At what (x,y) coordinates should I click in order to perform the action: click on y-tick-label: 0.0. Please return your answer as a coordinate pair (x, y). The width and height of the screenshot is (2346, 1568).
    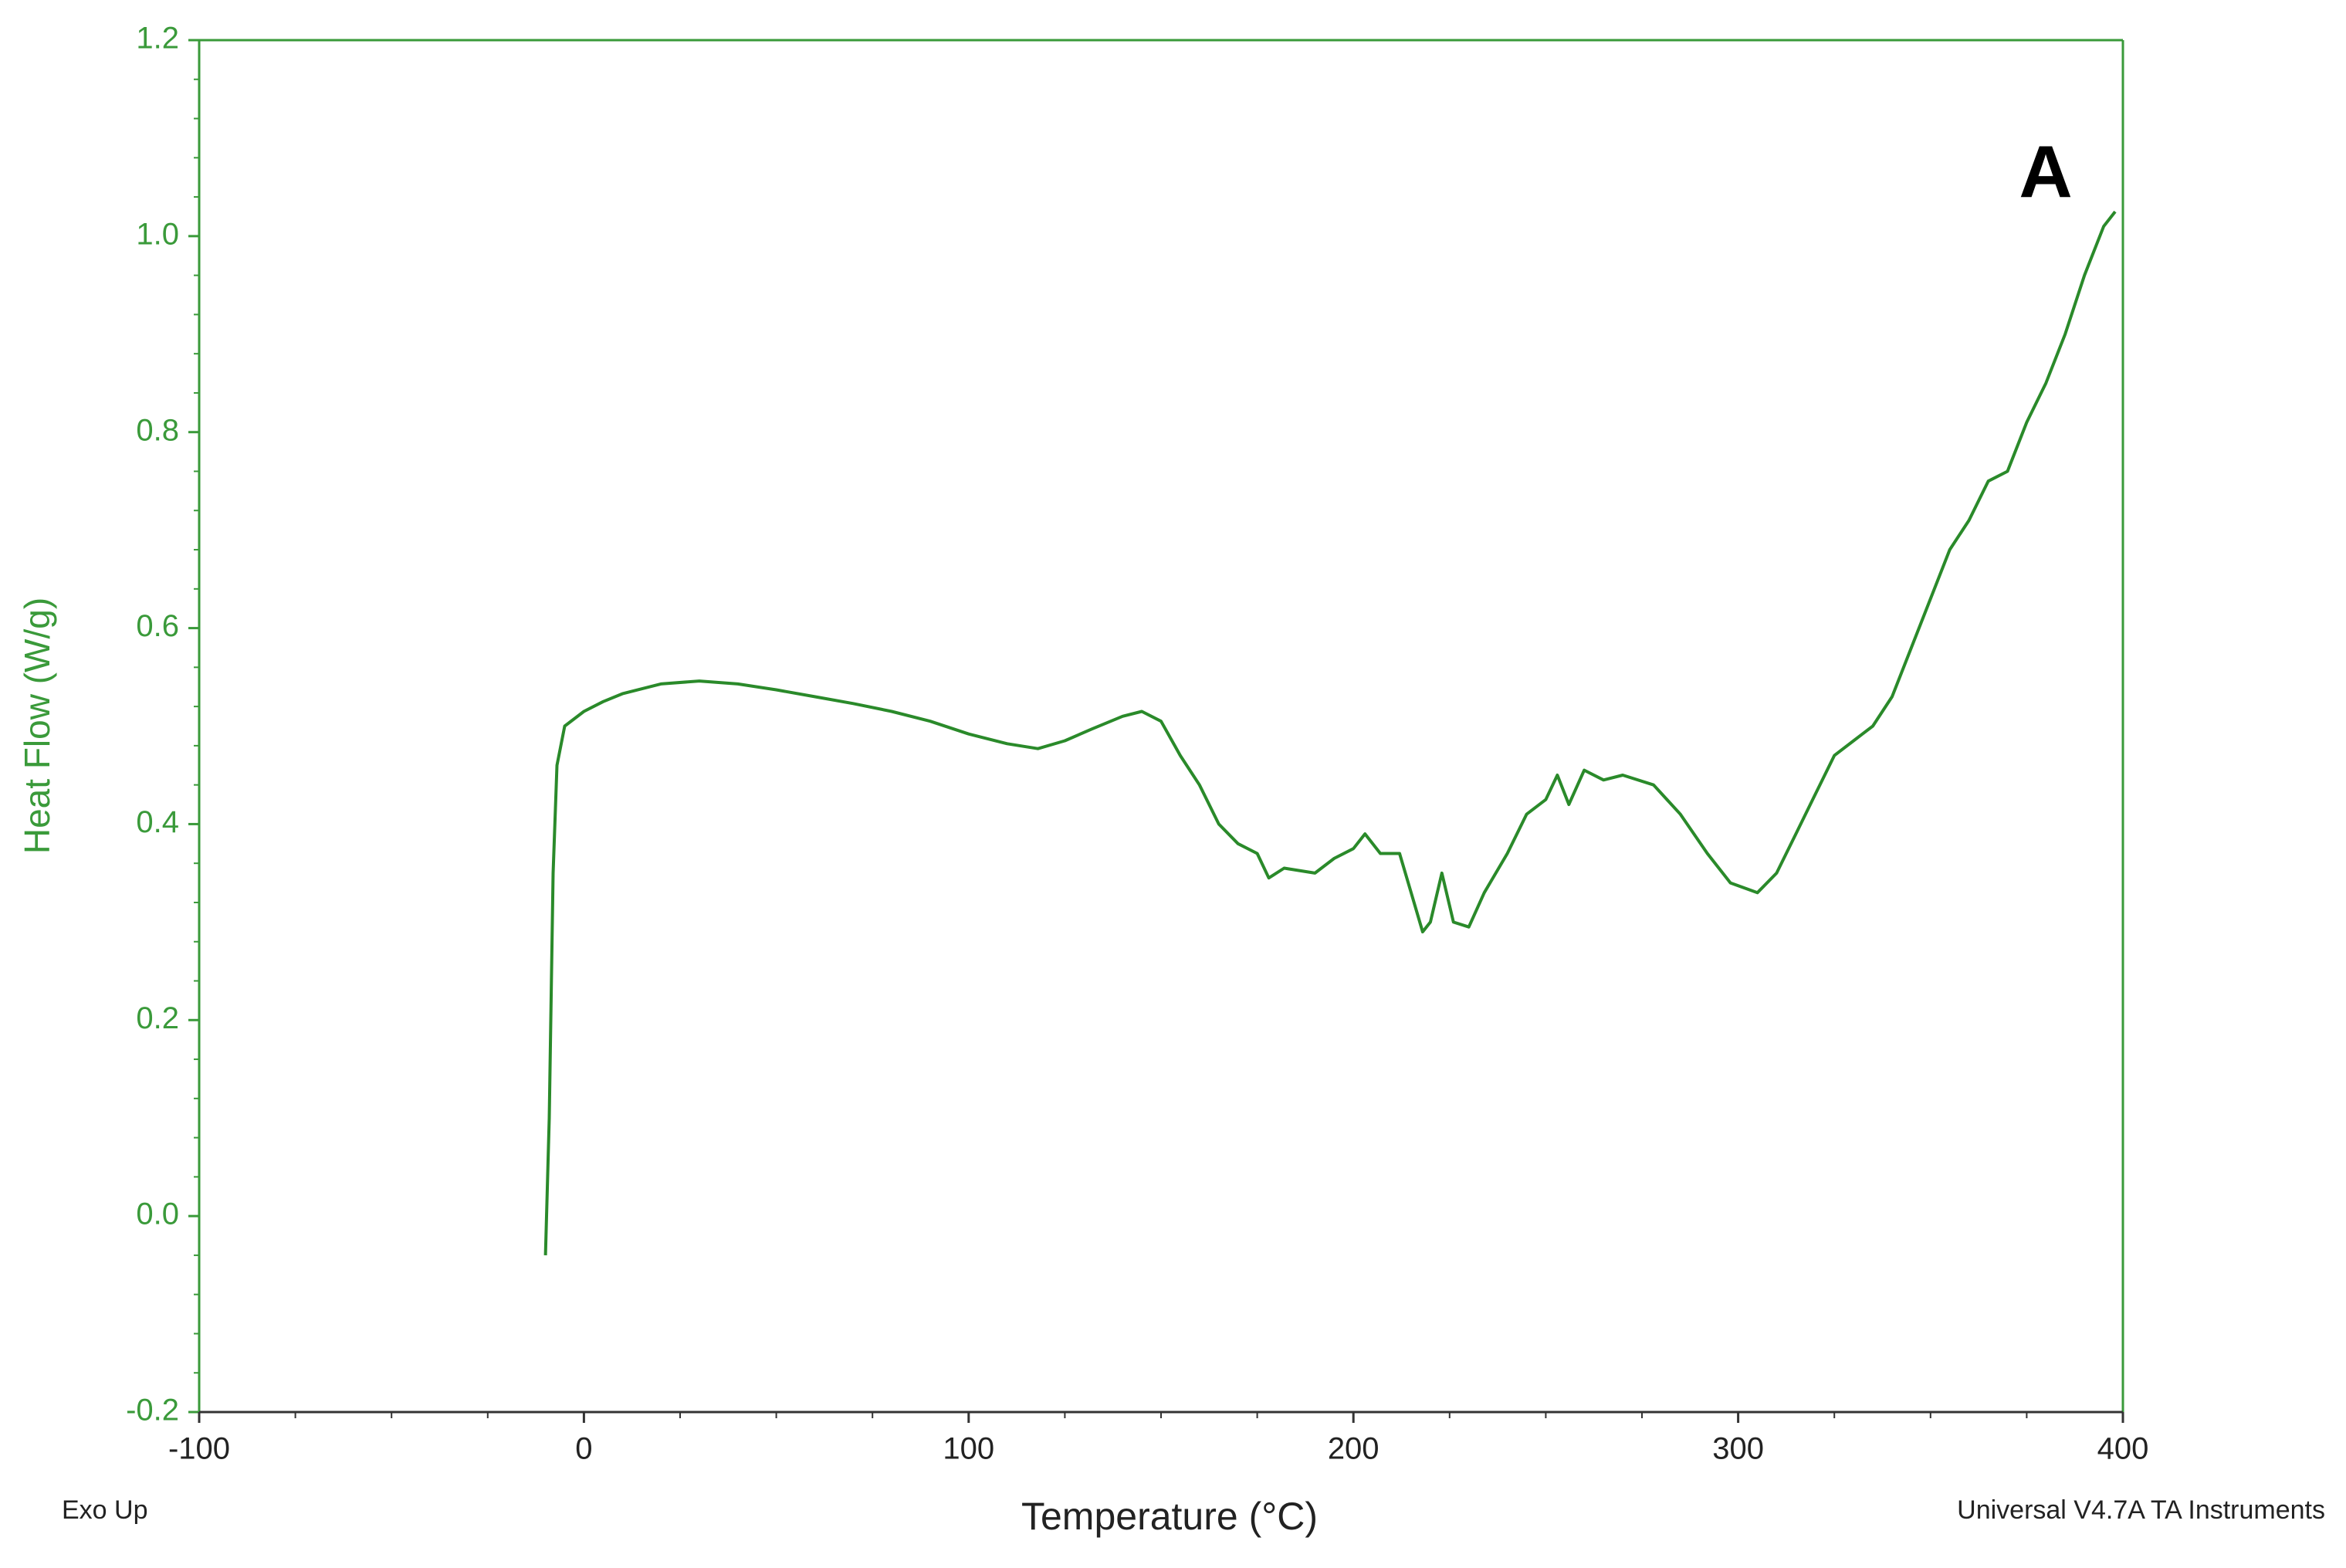
    Looking at the image, I should click on (157, 1214).